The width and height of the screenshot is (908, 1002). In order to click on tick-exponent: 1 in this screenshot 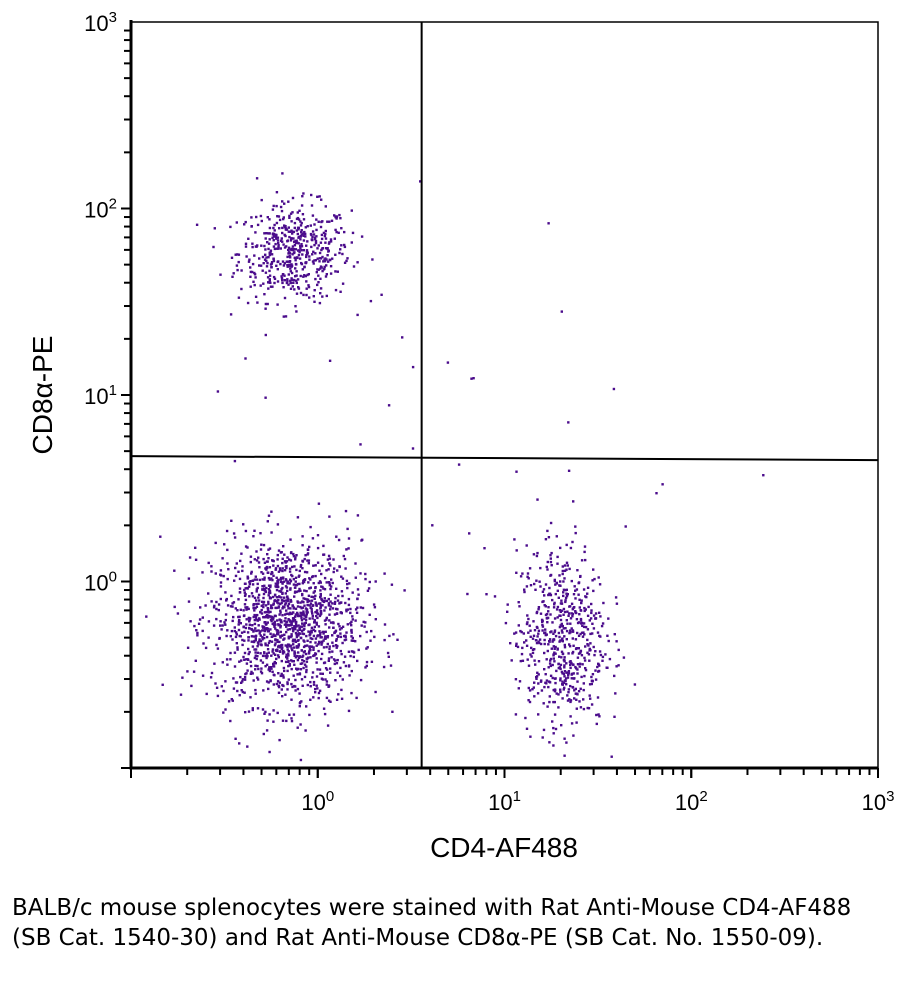, I will do `click(113, 390)`.